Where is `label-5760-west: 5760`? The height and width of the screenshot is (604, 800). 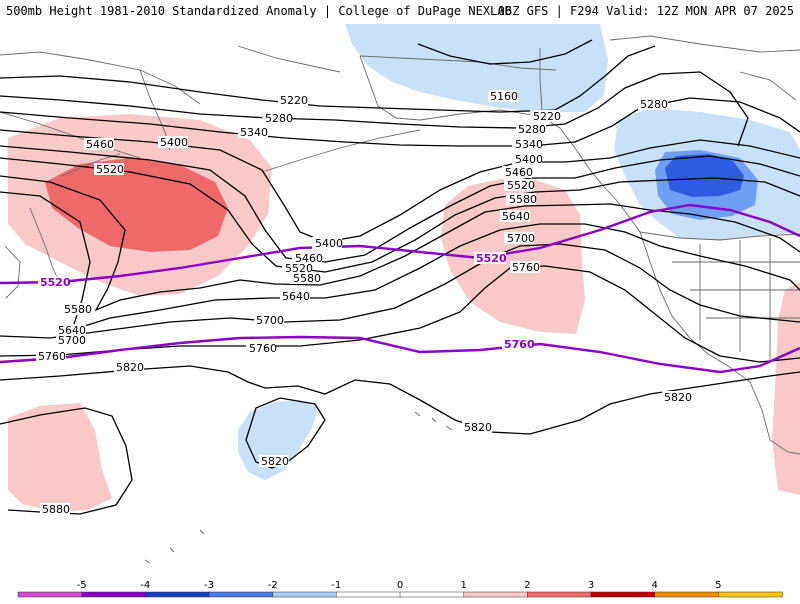
label-5760-west: 5760 is located at coordinates (52, 356).